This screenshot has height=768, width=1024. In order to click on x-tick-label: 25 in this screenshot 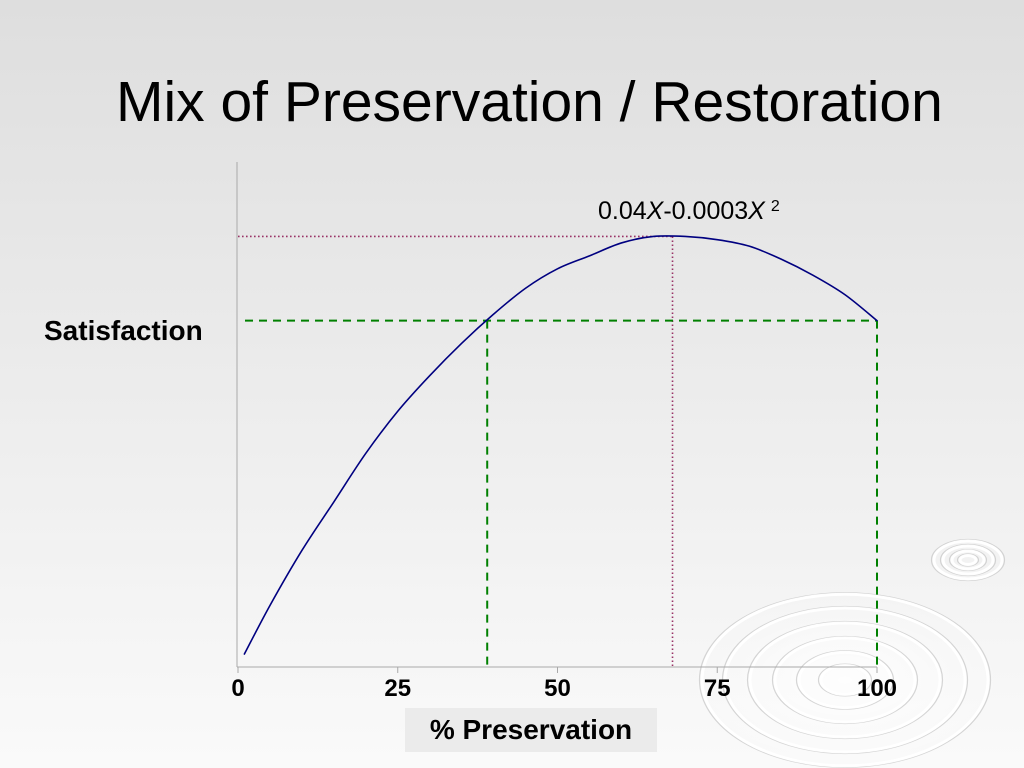, I will do `click(398, 688)`.